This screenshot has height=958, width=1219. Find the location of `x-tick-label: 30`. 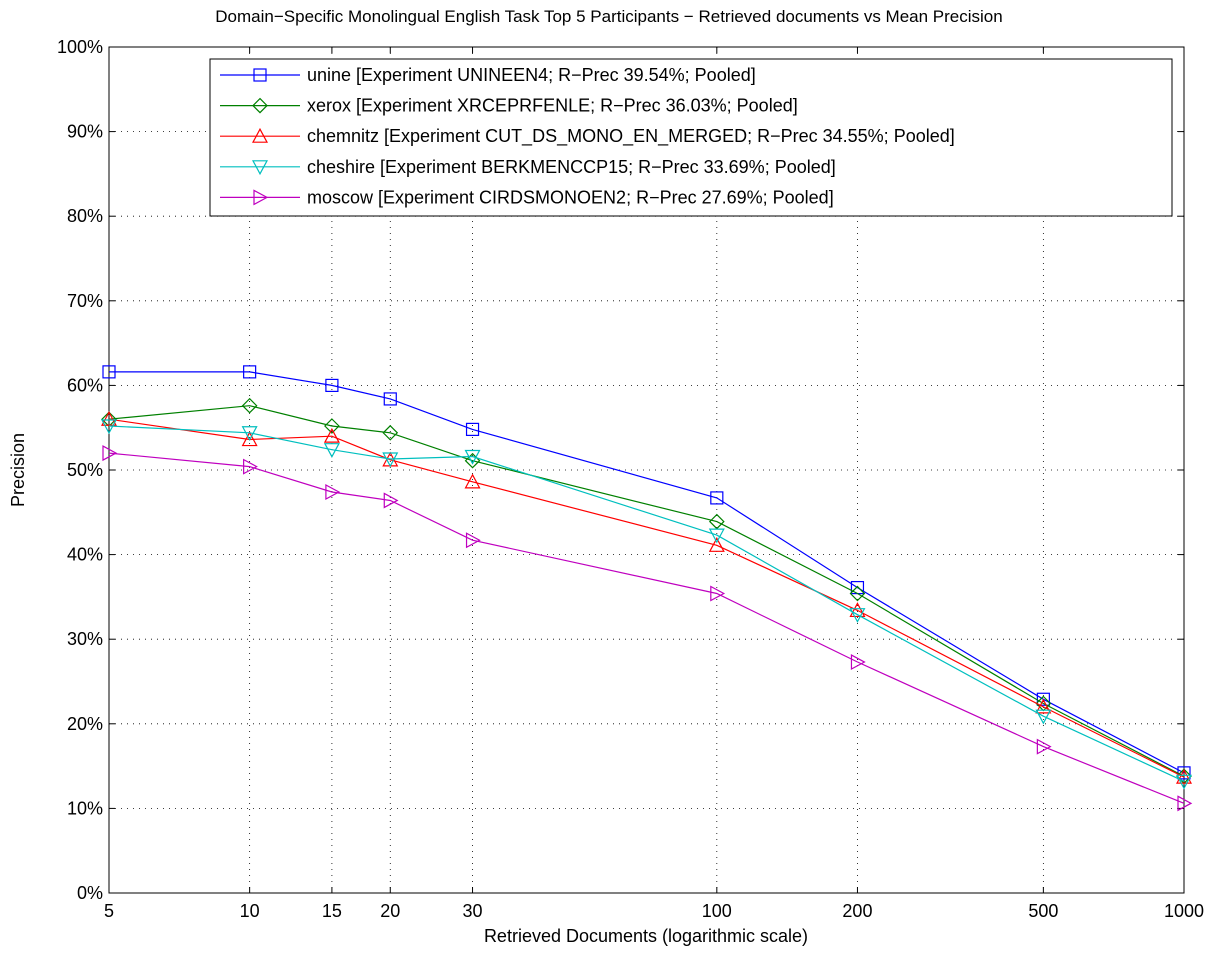

x-tick-label: 30 is located at coordinates (473, 911).